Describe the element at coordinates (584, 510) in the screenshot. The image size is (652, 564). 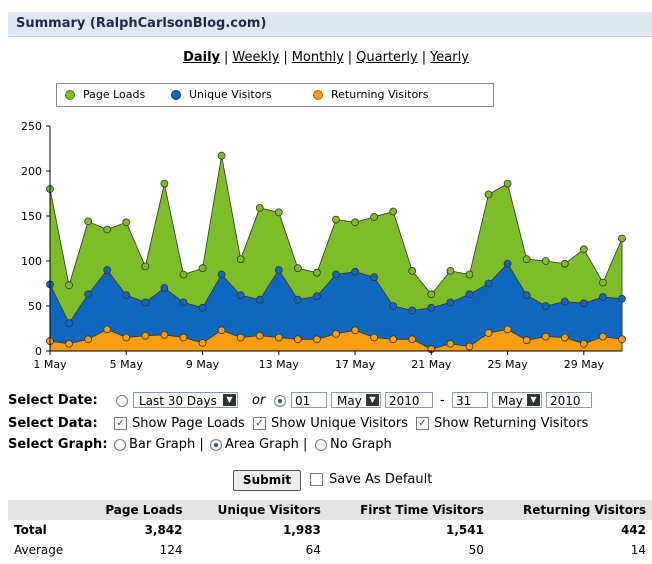
I see `stats-header-returning: Returning Visitors` at that location.